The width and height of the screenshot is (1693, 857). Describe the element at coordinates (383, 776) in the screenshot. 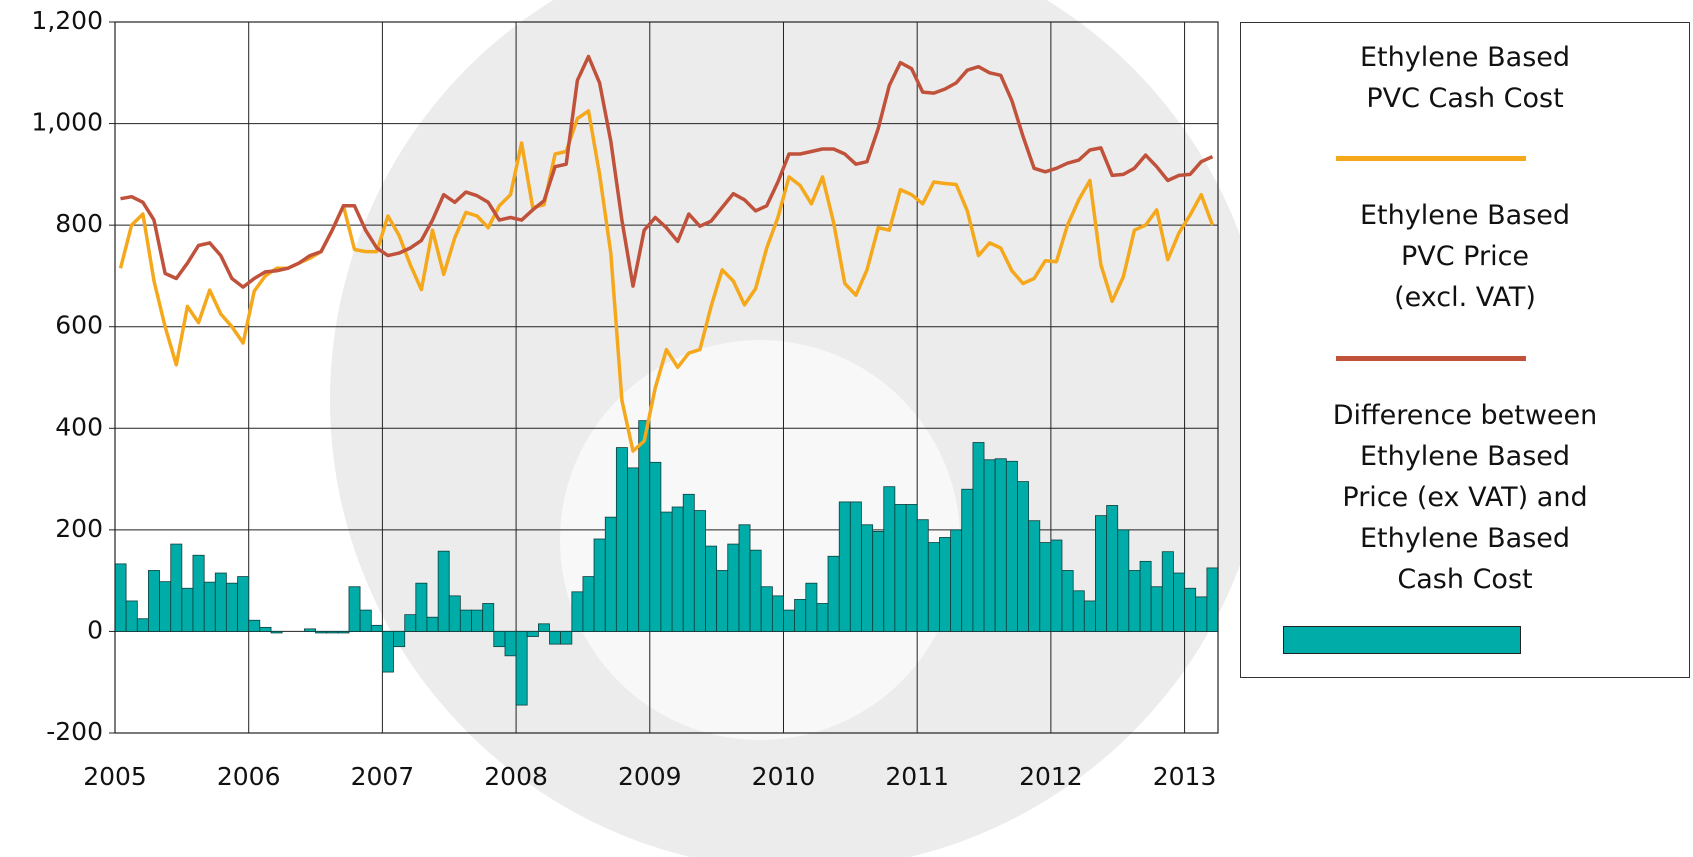

I see `x-tick-label: 2007` at that location.